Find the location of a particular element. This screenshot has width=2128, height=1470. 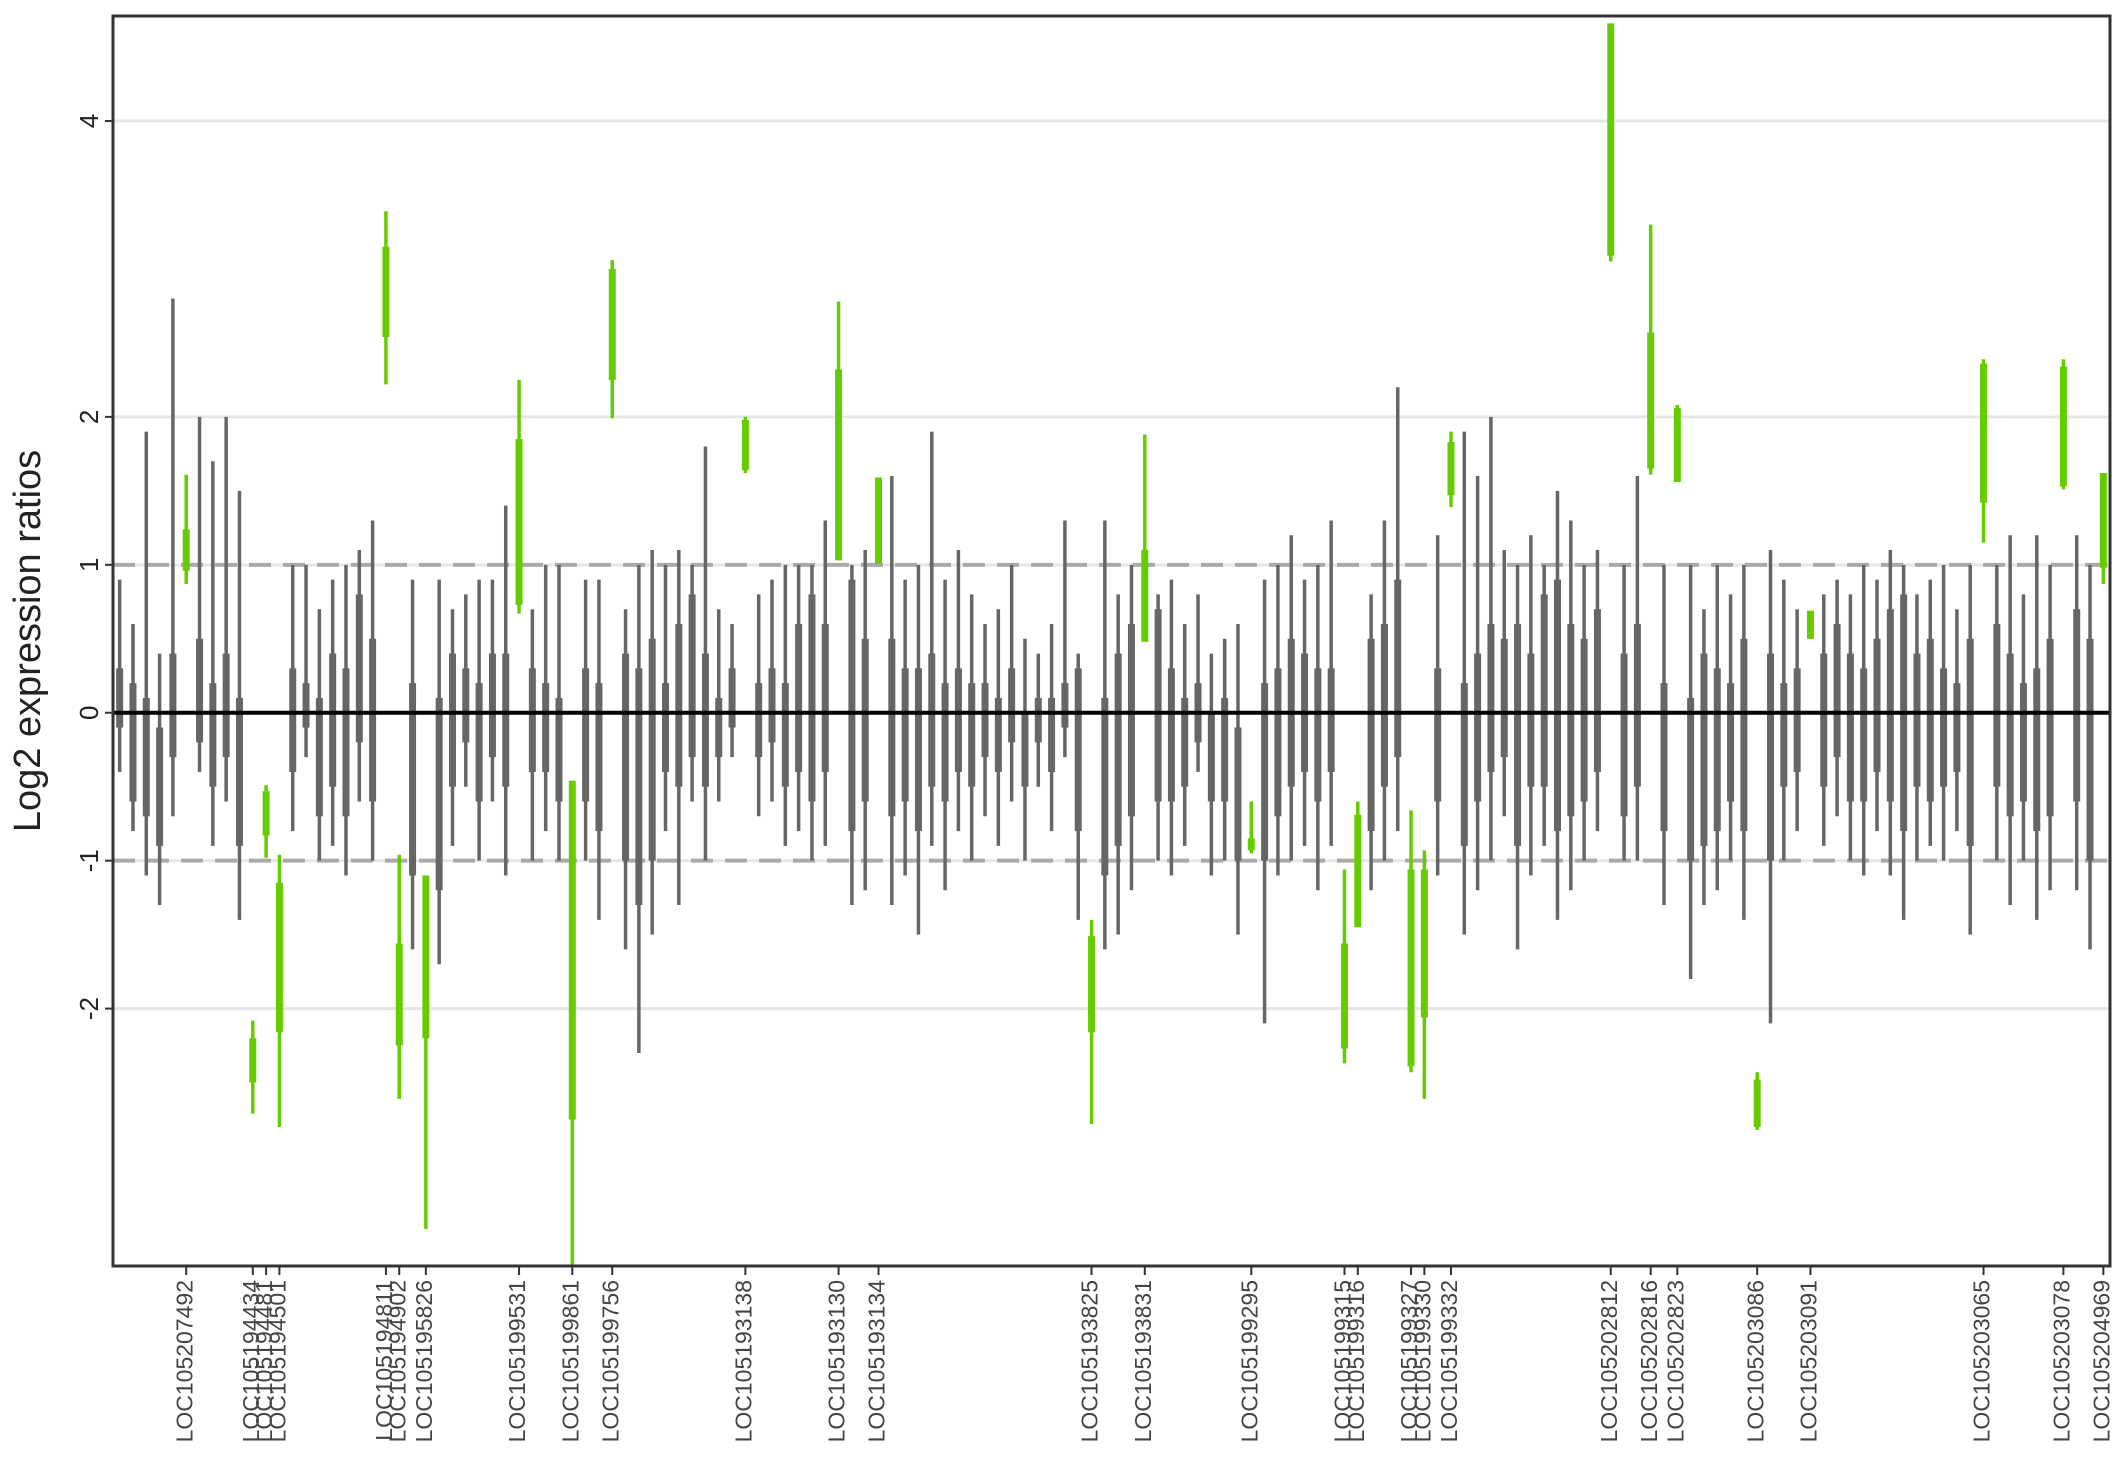

x-tick-label: LOC105204969 is located at coordinates (2101, 1361).